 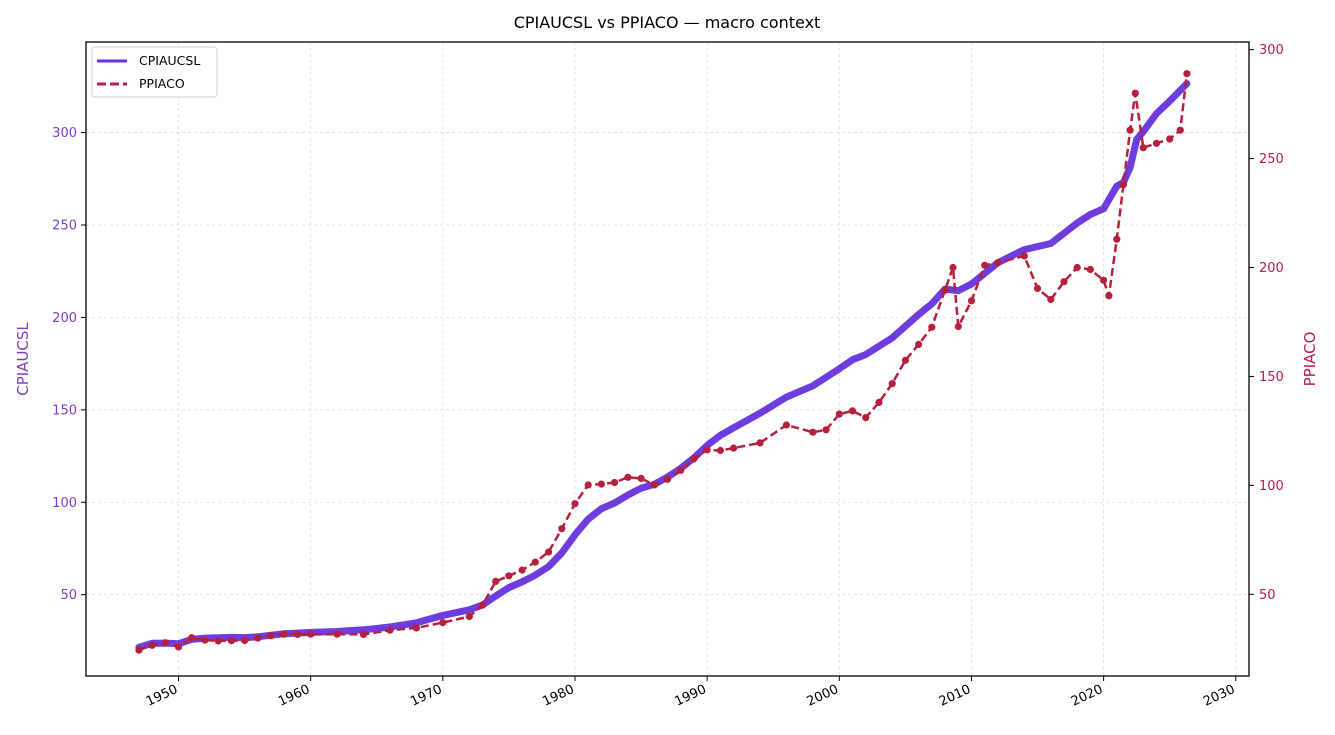 What do you see at coordinates (64, 503) in the screenshot?
I see `y-left-tick-label: 100` at bounding box center [64, 503].